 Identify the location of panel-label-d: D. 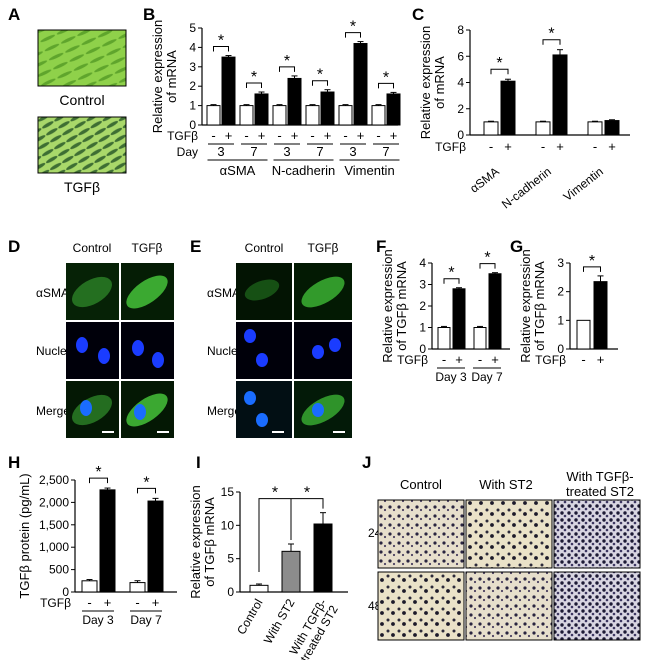
(14, 246).